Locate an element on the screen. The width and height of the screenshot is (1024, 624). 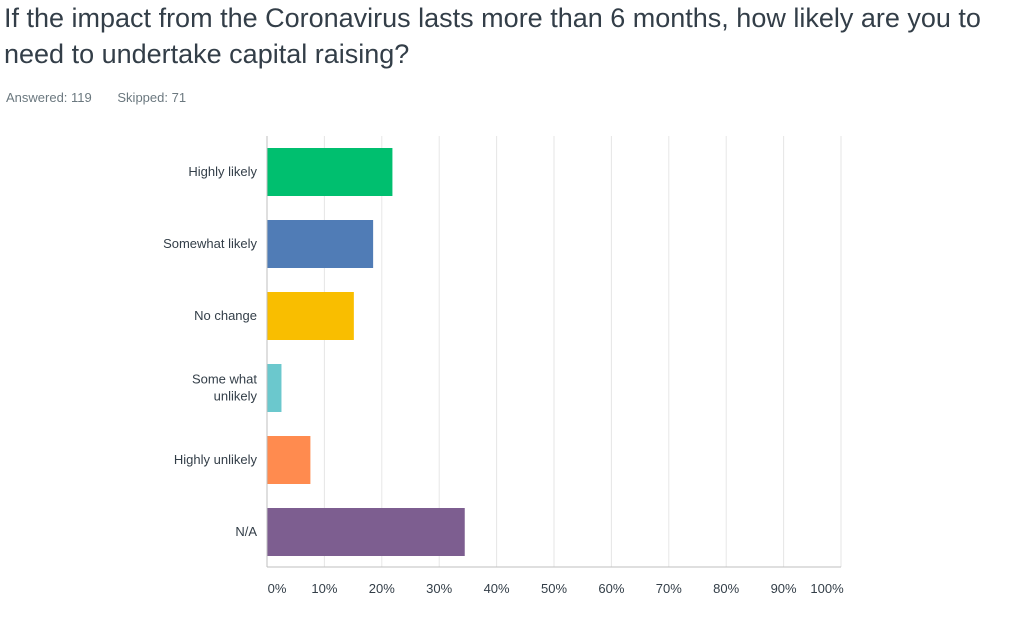
x-tick-label: 20% is located at coordinates (382, 588).